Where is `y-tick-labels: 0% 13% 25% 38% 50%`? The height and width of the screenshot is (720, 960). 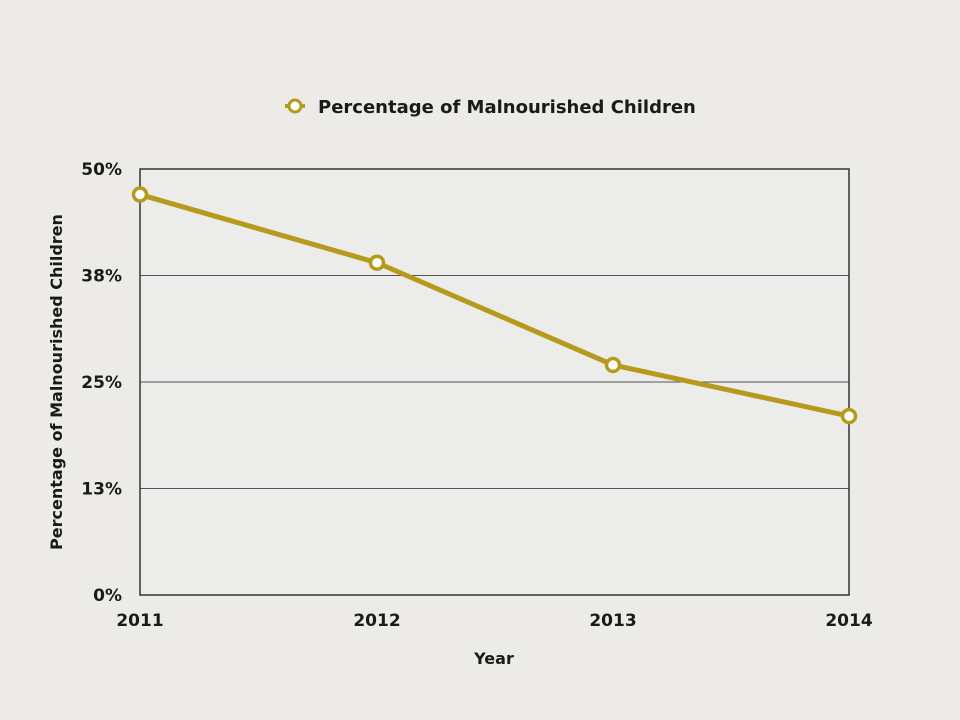 y-tick-labels: 0% 13% 25% 38% 50% is located at coordinates (101, 383).